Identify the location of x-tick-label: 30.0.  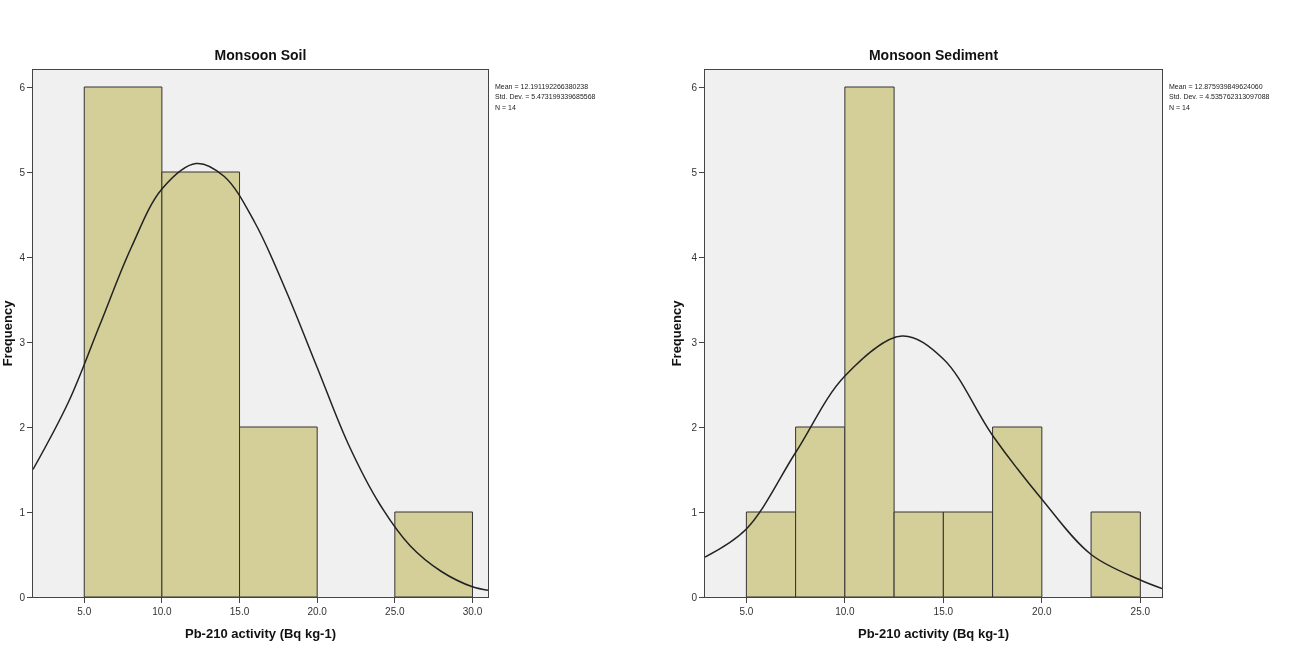
(472, 611).